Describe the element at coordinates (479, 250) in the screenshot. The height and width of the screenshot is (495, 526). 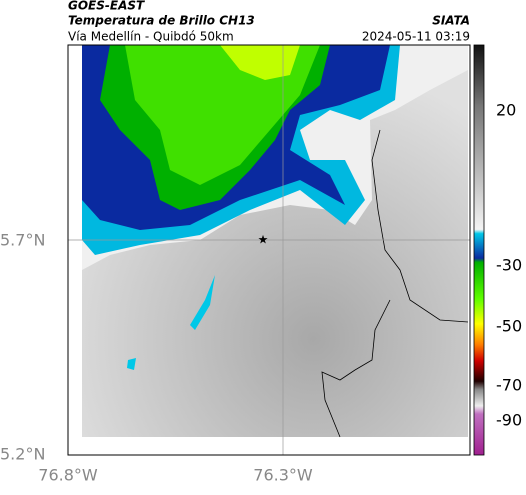
I see `colorbar` at that location.